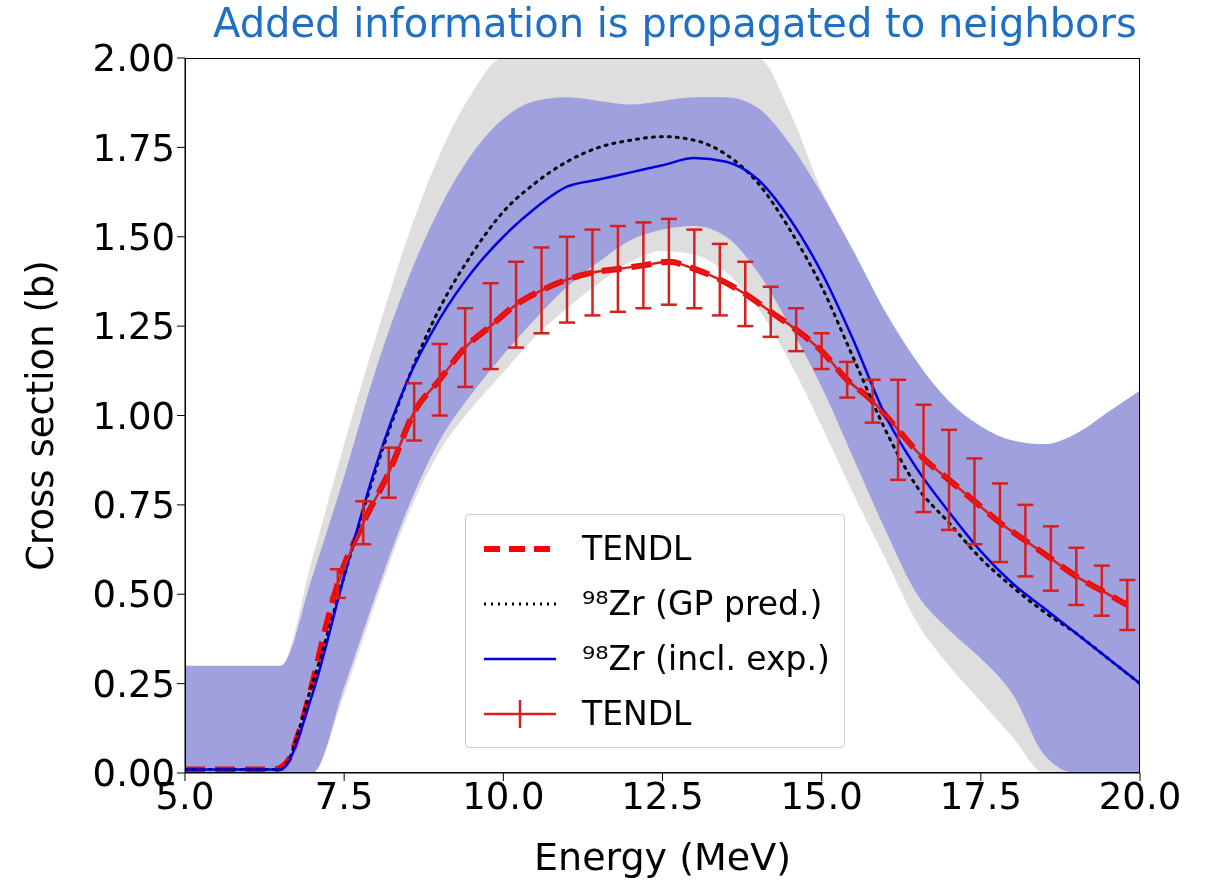 The image size is (1208, 881). I want to click on y-tick-label: 1.75, so click(133, 148).